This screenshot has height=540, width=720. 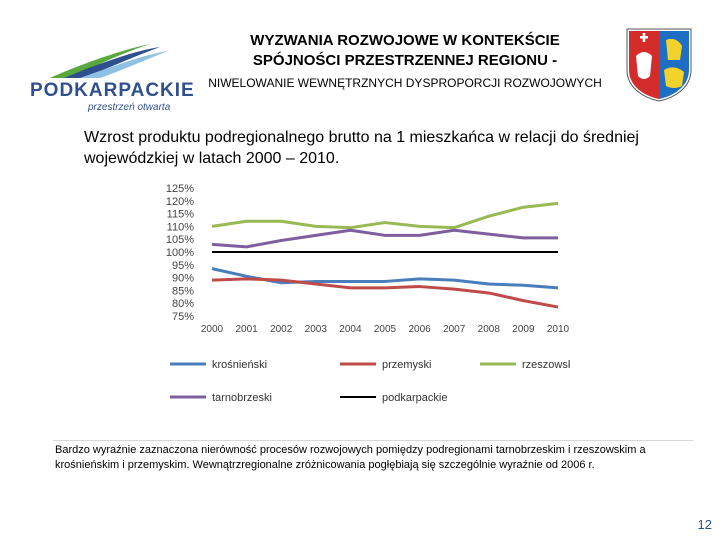 I want to click on y-tick-label: 75%, so click(x=183, y=317).